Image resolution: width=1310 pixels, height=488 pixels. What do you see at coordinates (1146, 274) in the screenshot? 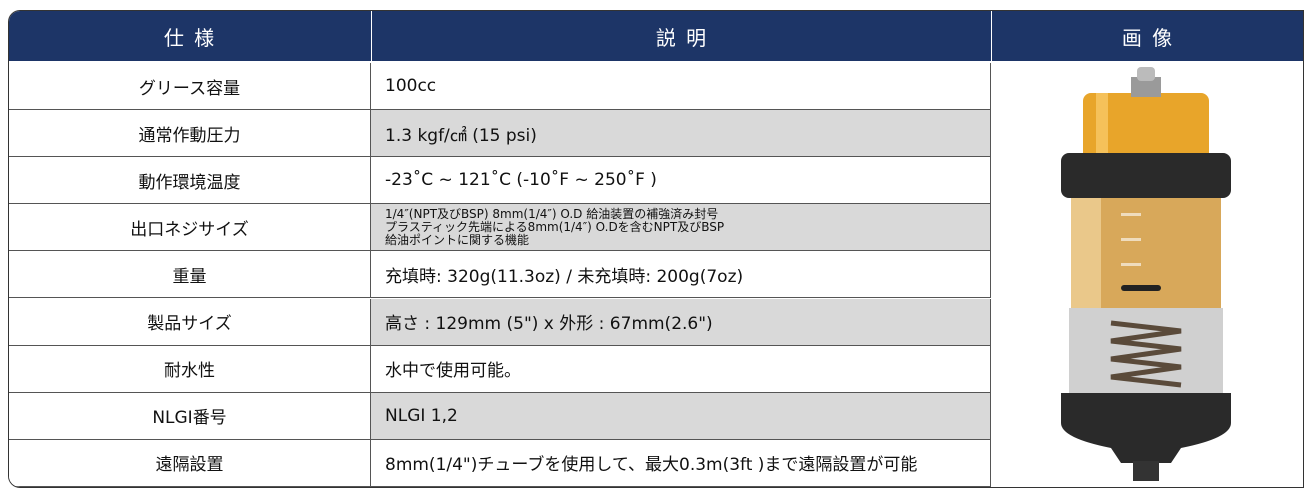
I see `product-image` at bounding box center [1146, 274].